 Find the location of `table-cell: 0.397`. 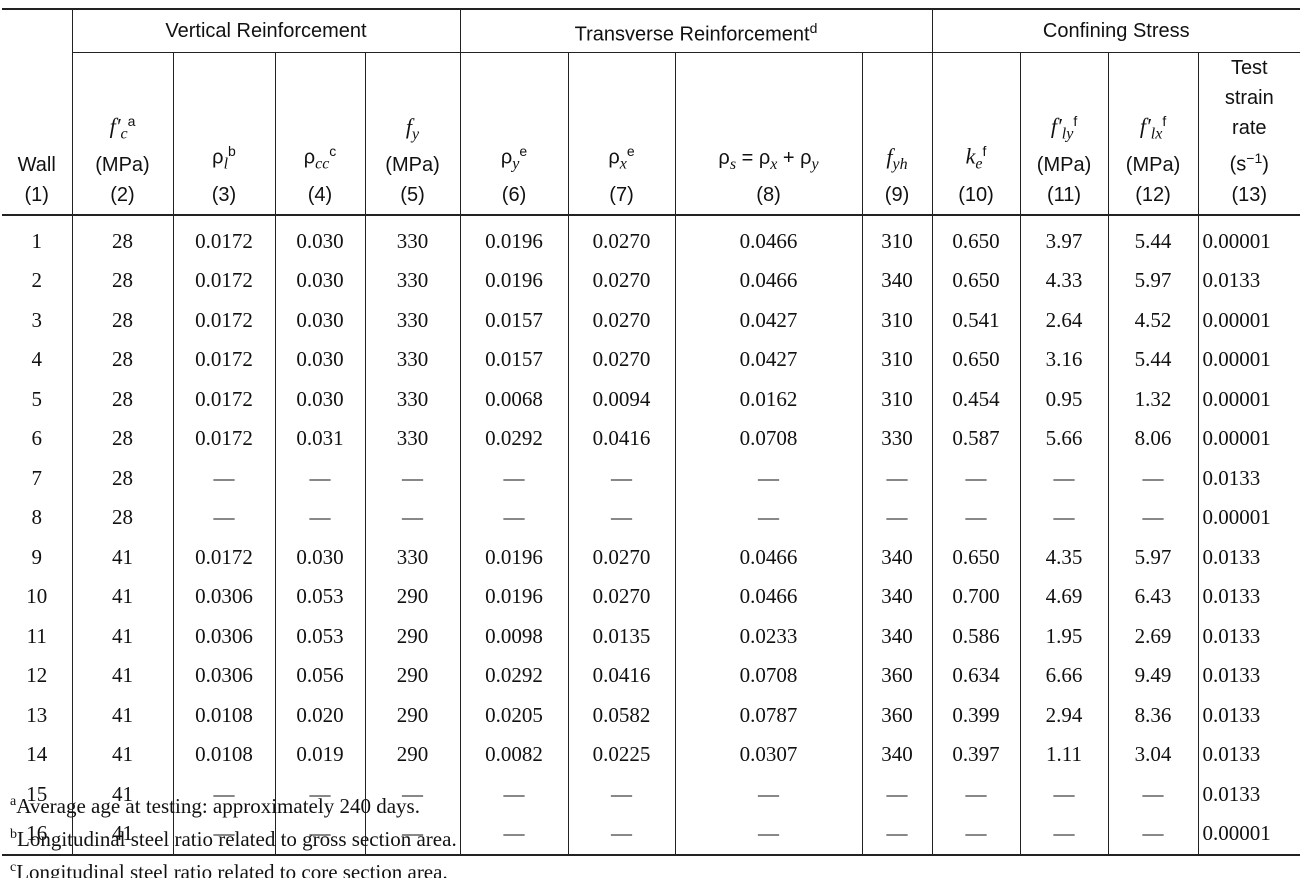

table-cell: 0.397 is located at coordinates (976, 755).